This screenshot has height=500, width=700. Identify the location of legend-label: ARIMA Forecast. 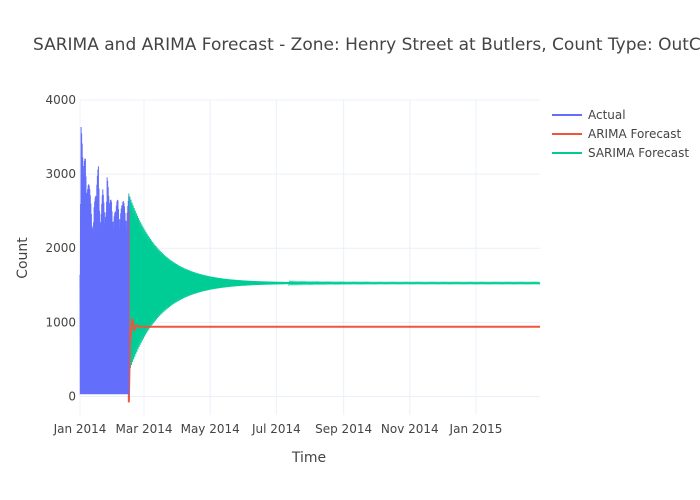
(635, 134).